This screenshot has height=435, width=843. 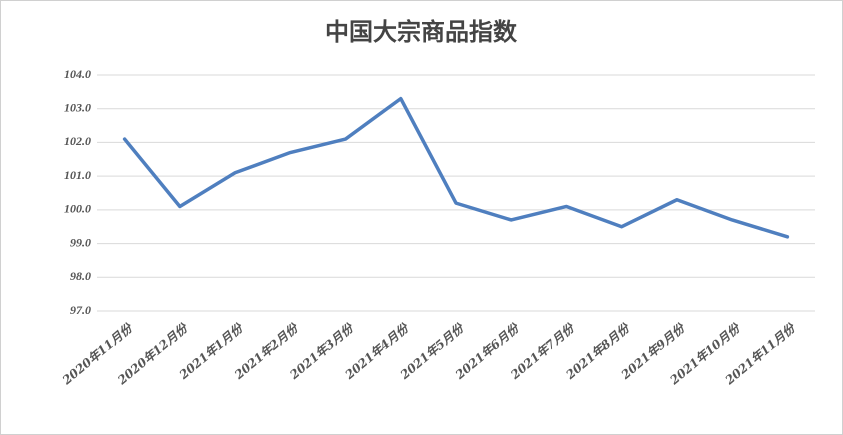 What do you see at coordinates (77, 175) in the screenshot?
I see `y-tick-label: 101.0` at bounding box center [77, 175].